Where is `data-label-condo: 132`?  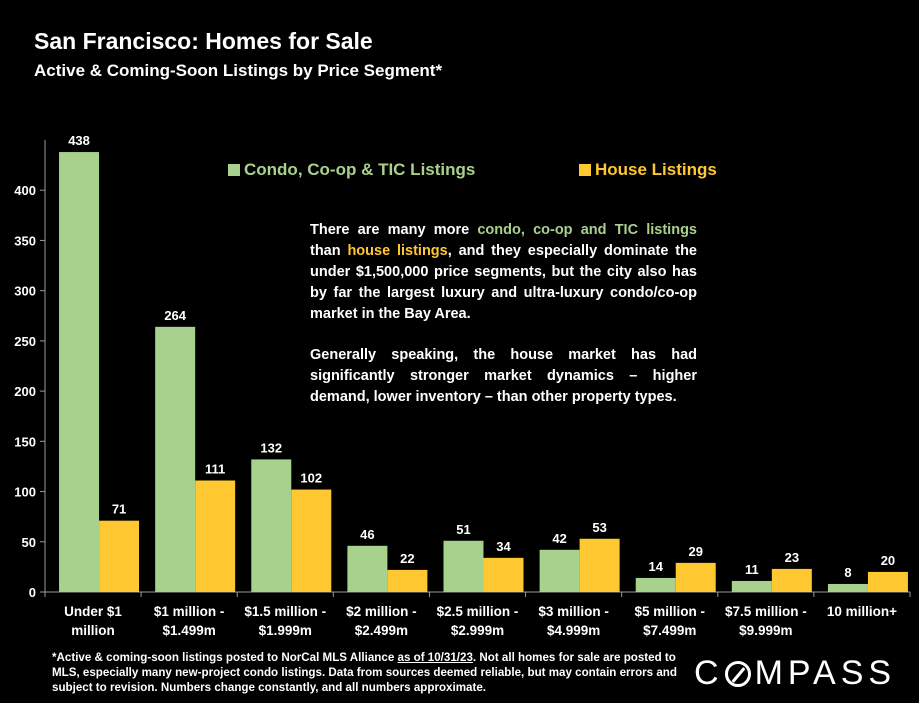 data-label-condo: 132 is located at coordinates (271, 447).